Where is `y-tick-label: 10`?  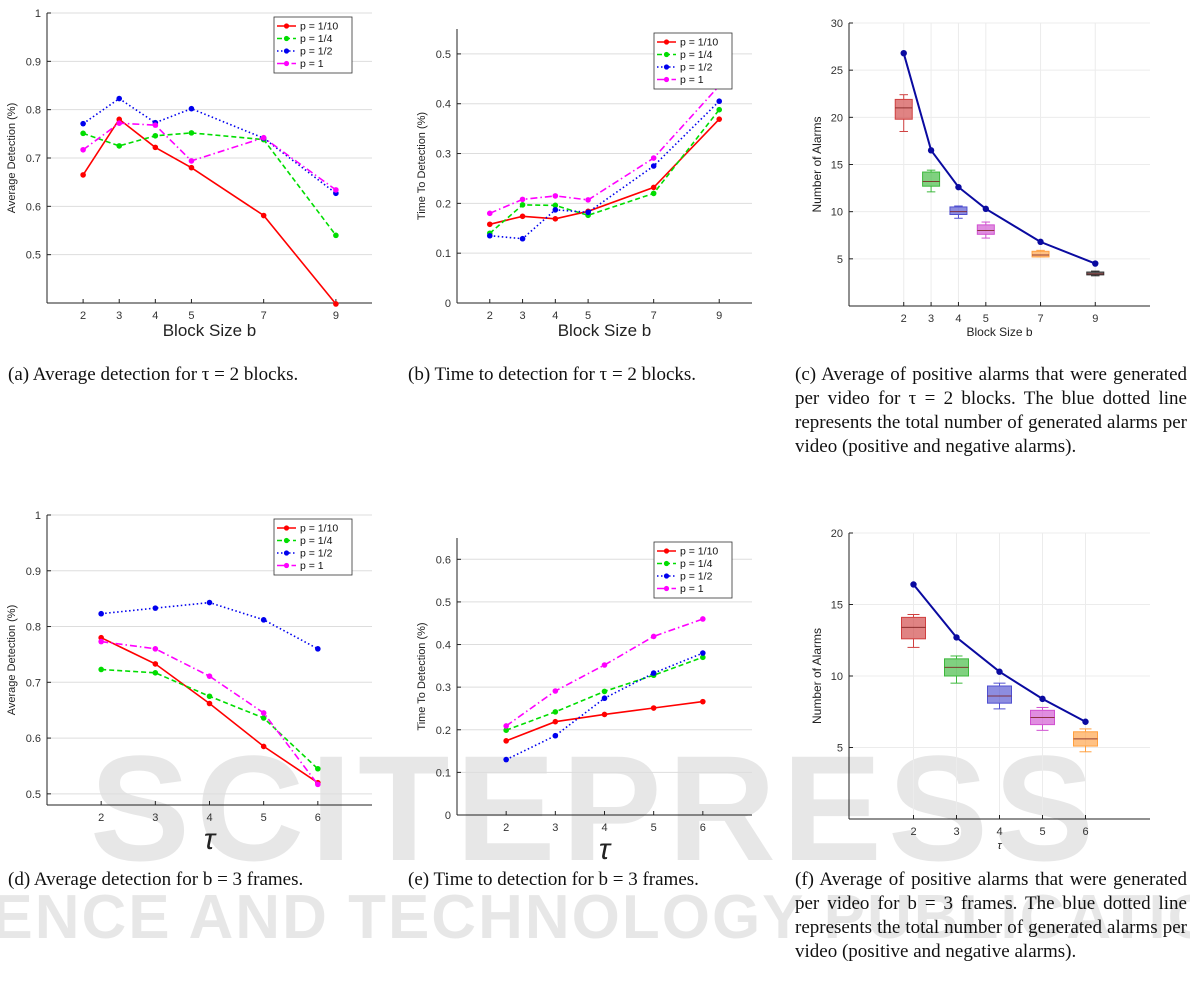 y-tick-label: 10 is located at coordinates (837, 213).